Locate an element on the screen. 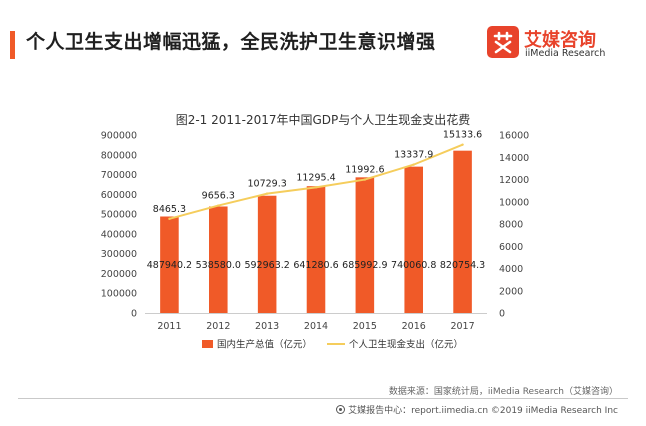 The height and width of the screenshot is (426, 646). chart-title: 图2-1 2011-2017年中国GDP与个人卫生现金支出花费 is located at coordinates (323, 120).